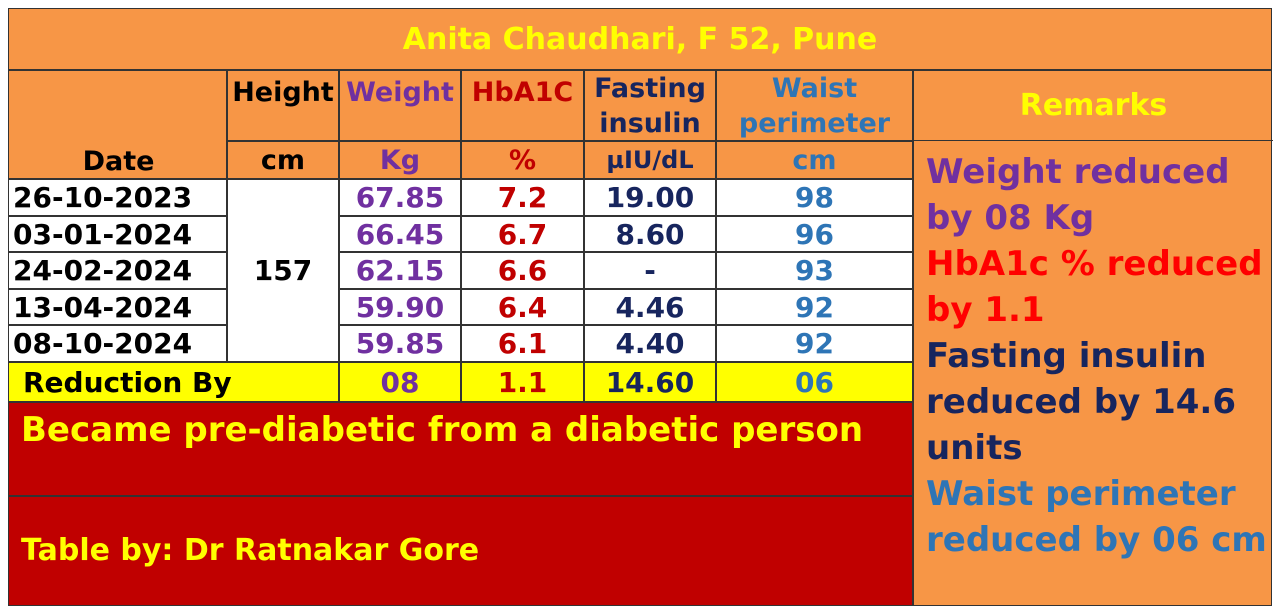 Image resolution: width=1280 pixels, height=614 pixels. I want to click on reduction-weight-value: 08, so click(400, 382).